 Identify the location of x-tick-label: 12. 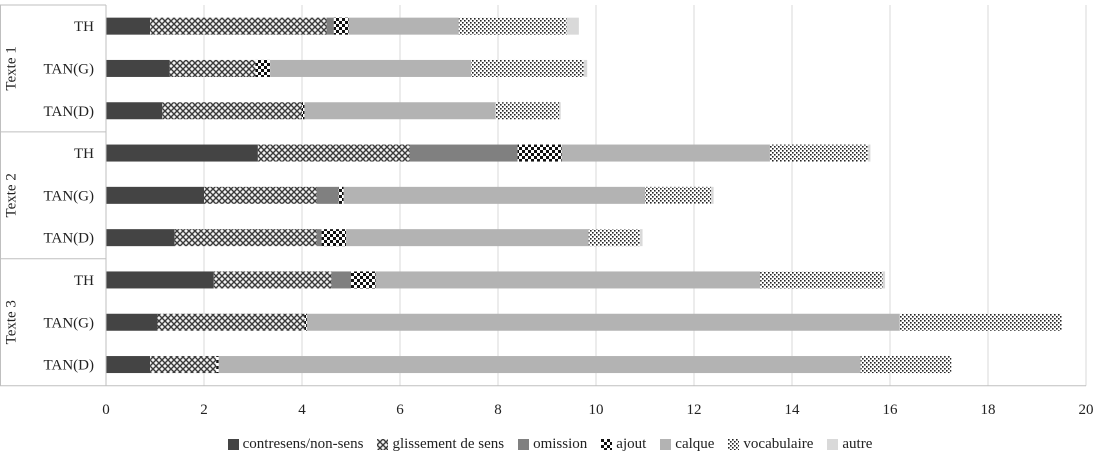
(694, 410).